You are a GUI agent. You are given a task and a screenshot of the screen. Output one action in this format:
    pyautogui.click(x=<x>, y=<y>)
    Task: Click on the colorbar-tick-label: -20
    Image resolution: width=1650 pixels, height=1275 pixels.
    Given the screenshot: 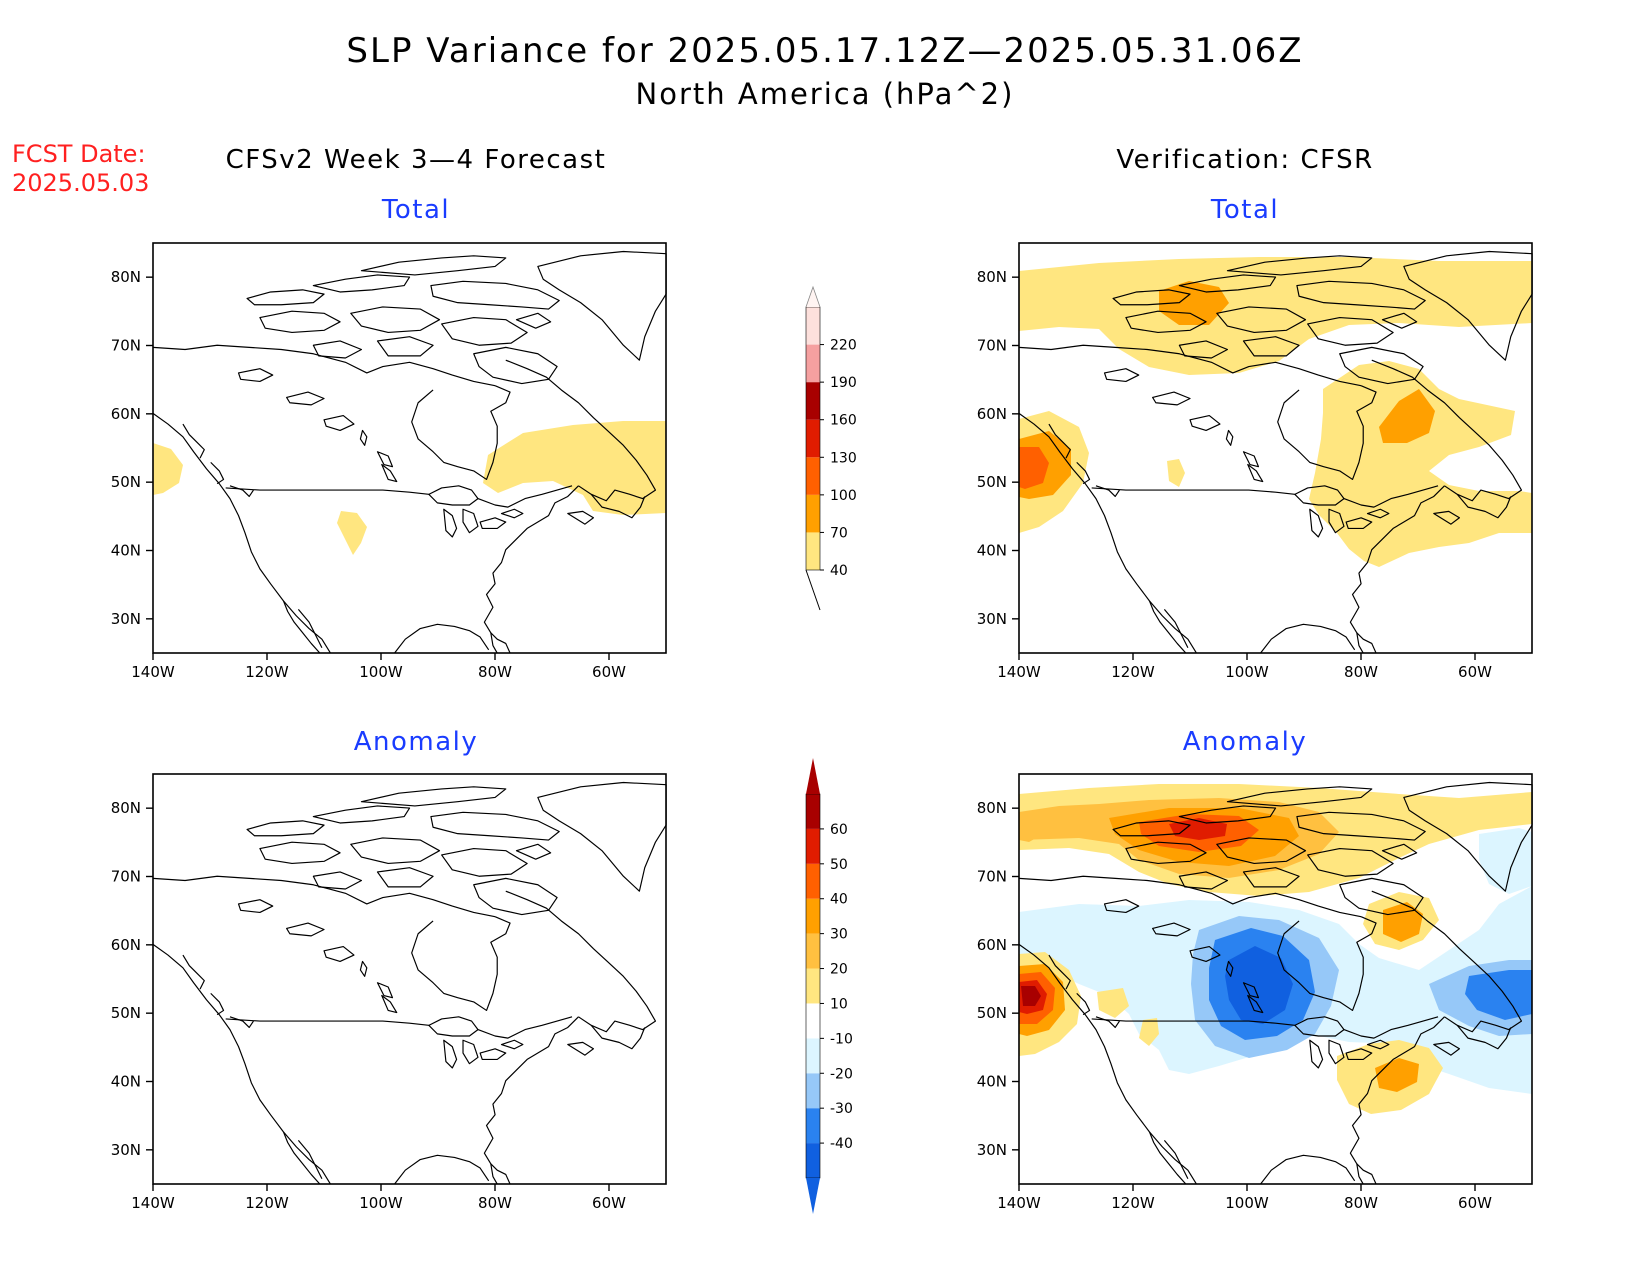 What is the action you would take?
    pyautogui.click(x=841, y=1074)
    